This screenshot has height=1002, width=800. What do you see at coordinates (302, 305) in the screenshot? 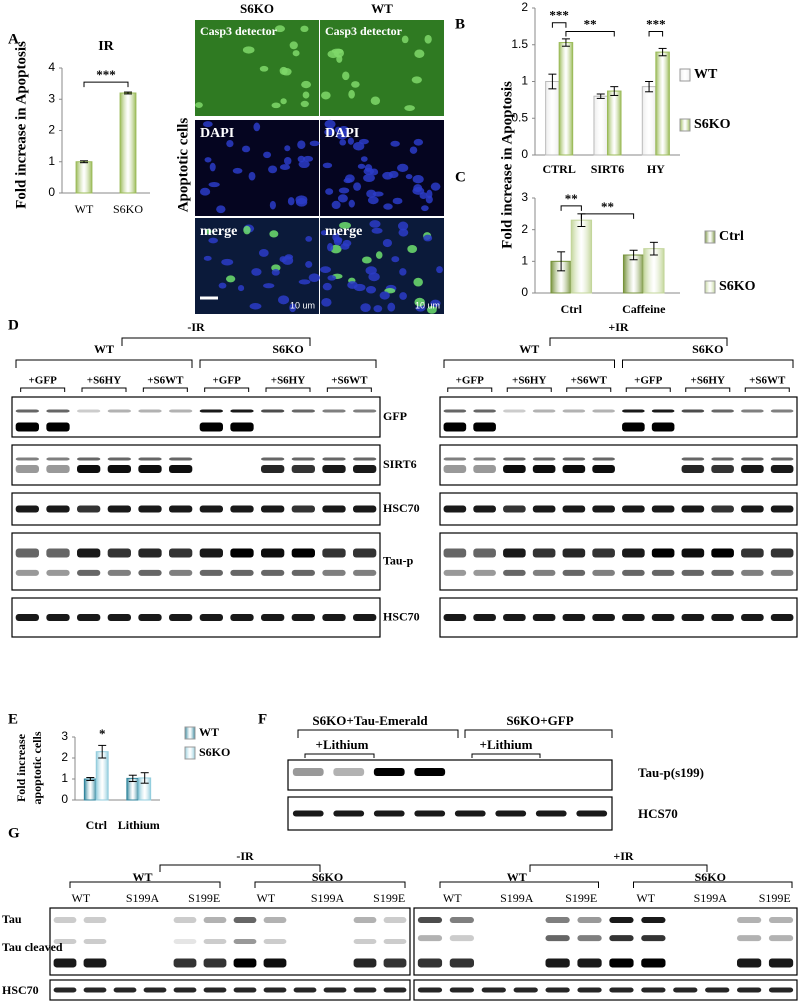
I see `scale-label: 10 um` at bounding box center [302, 305].